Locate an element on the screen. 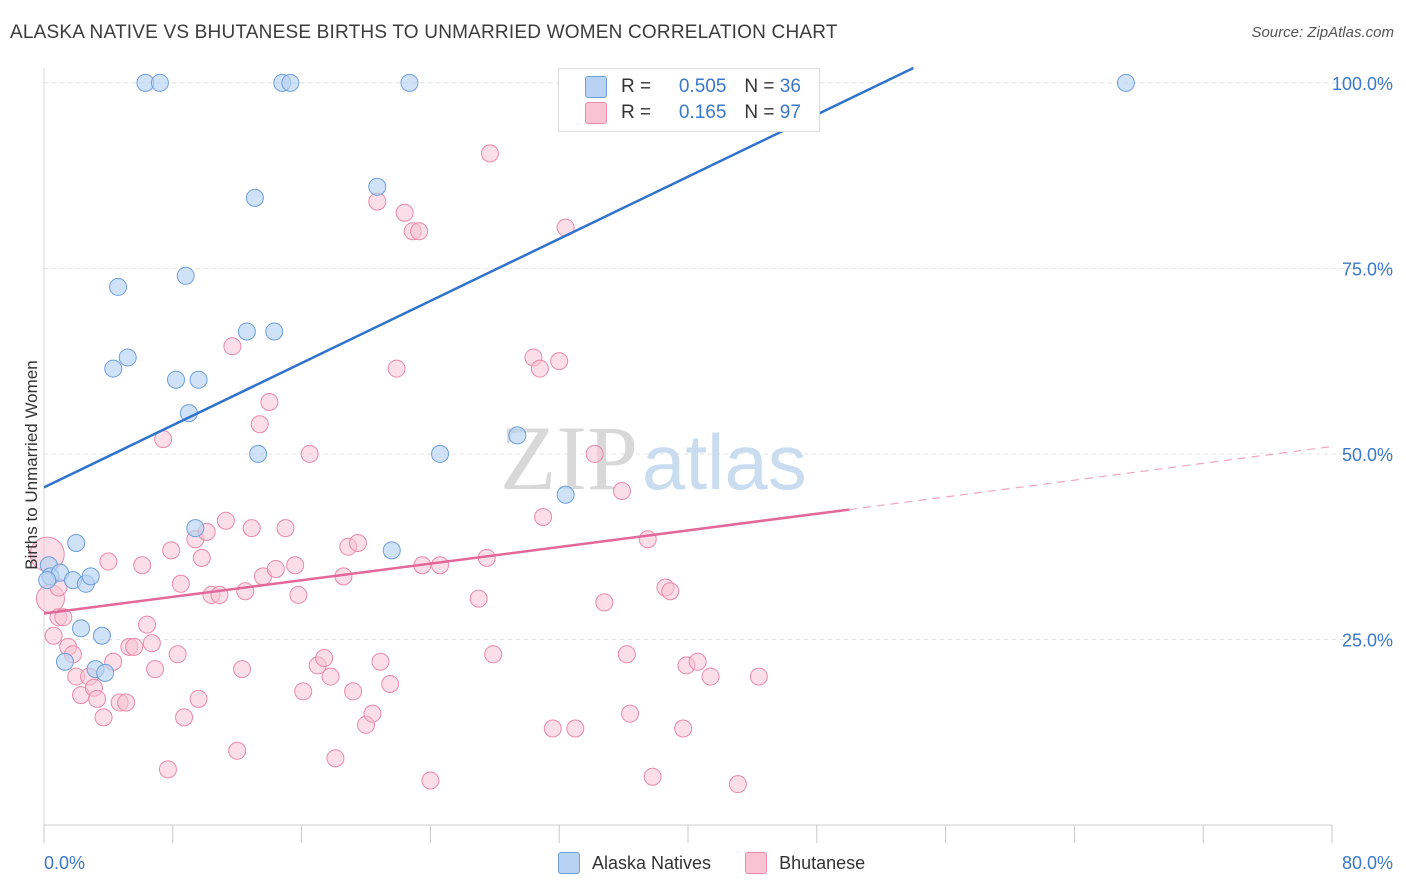  y-tick-label: 100.0% is located at coordinates (1362, 84).